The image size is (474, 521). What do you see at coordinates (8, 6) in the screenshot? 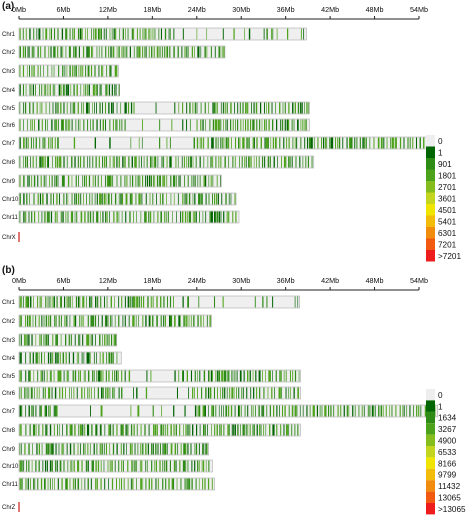
I see `panel-label: (a)` at bounding box center [8, 6].